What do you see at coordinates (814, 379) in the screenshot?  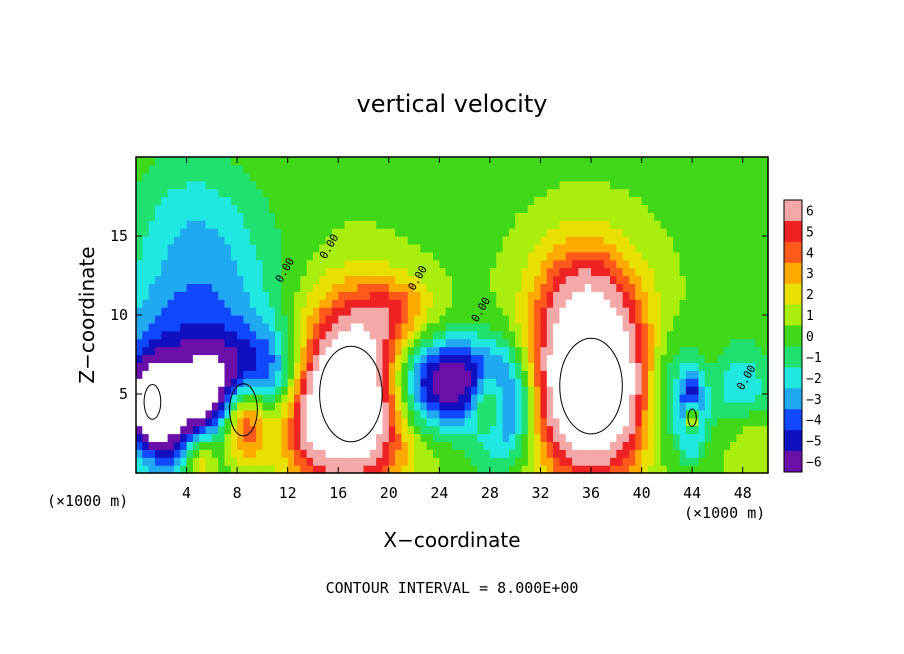 I see `colorbar-label: −2` at bounding box center [814, 379].